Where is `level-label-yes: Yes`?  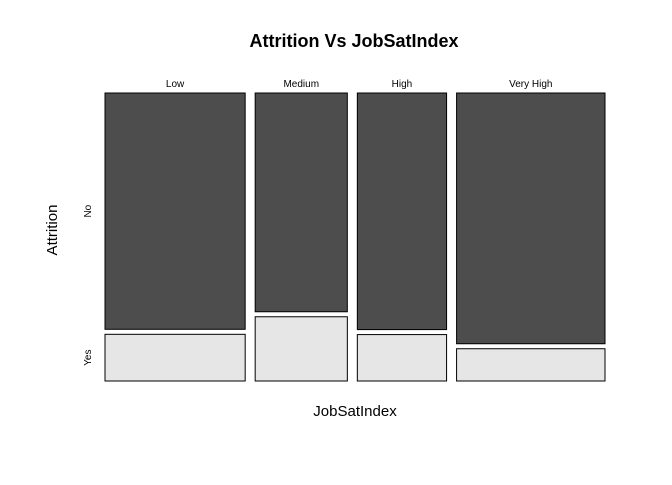 level-label-yes: Yes is located at coordinates (88, 357).